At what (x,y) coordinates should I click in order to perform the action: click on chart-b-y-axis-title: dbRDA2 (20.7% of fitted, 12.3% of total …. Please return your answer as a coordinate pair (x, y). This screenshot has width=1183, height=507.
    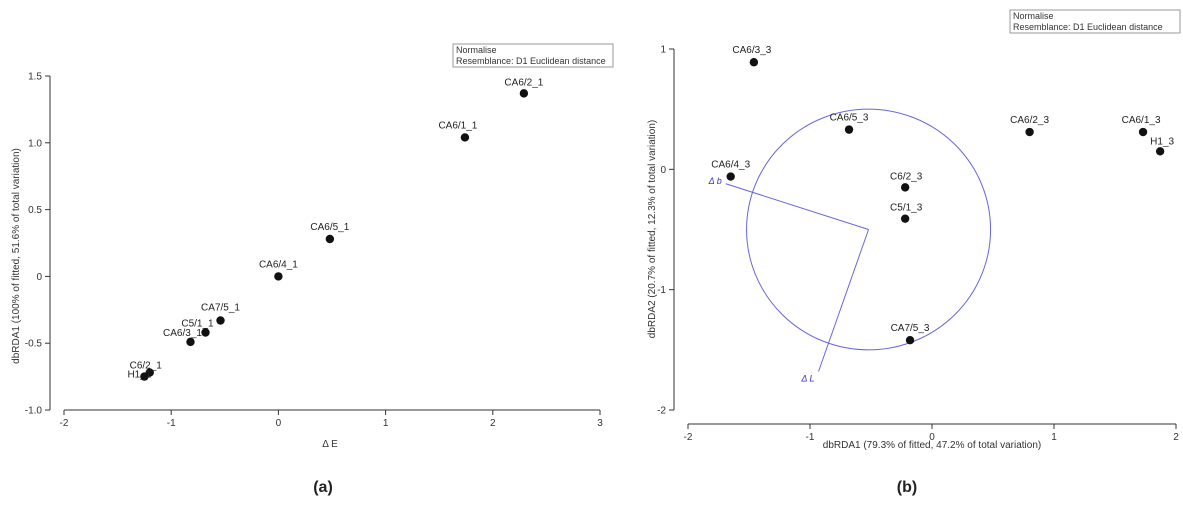
    Looking at the image, I should click on (652, 229).